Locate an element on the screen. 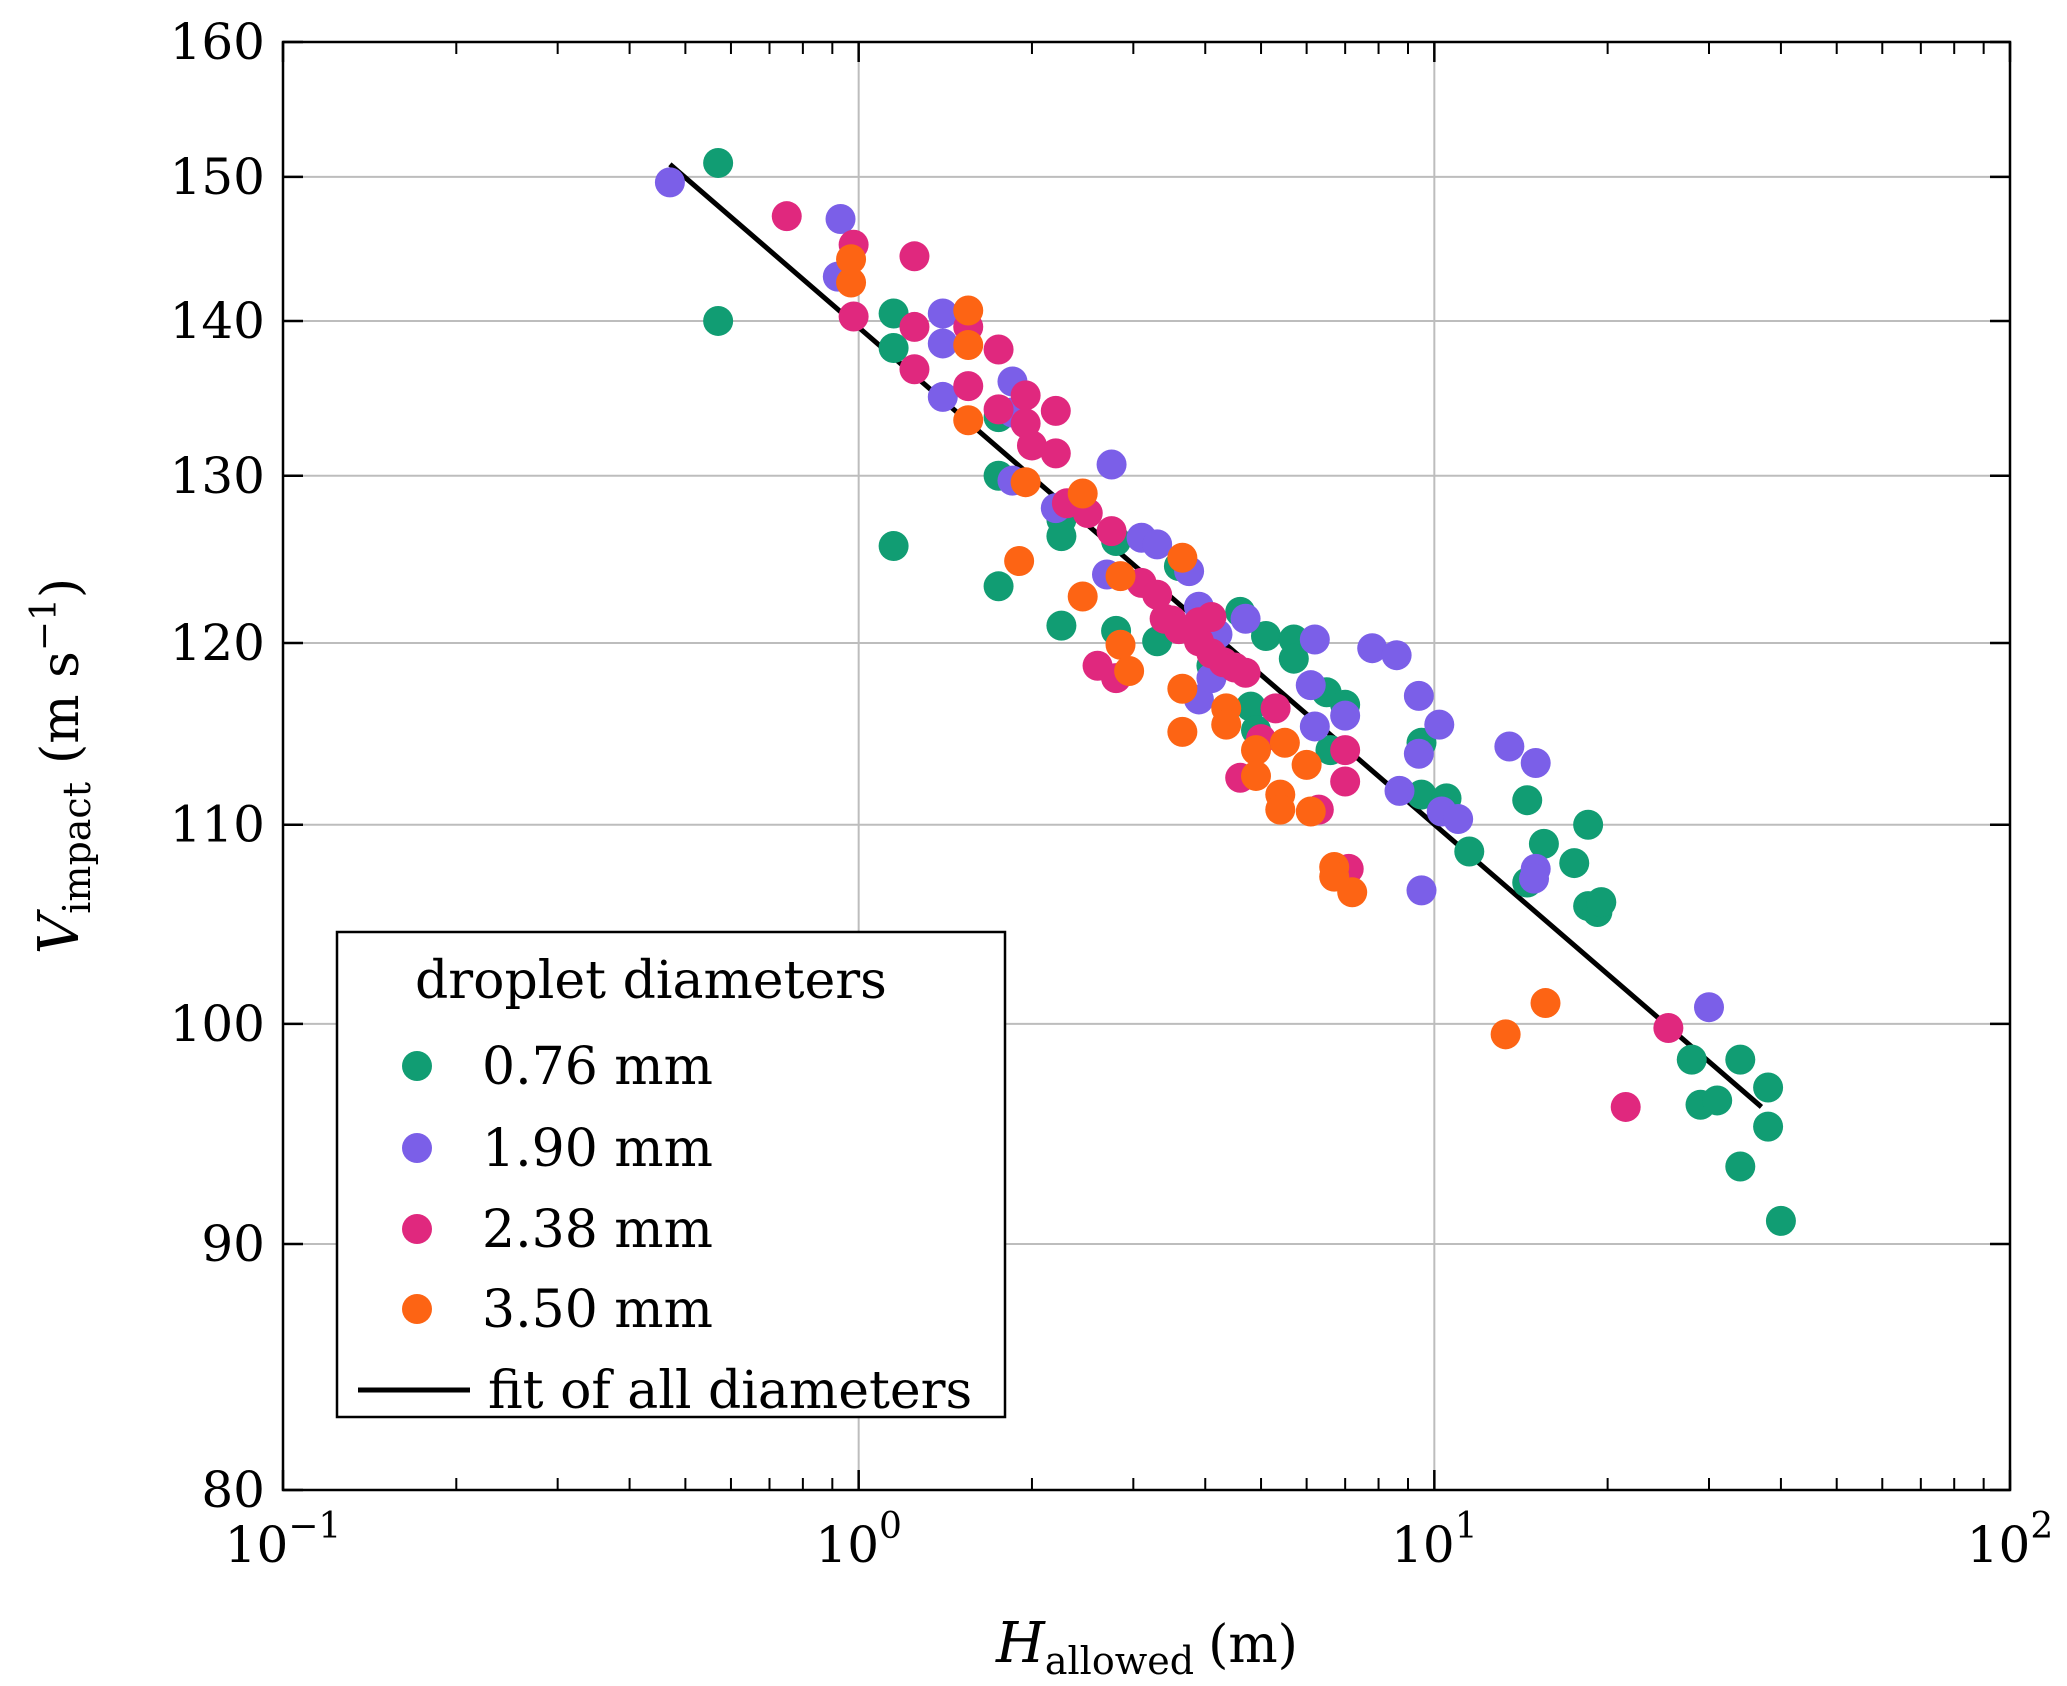  y-tick-label: 80 is located at coordinates (233, 1490).